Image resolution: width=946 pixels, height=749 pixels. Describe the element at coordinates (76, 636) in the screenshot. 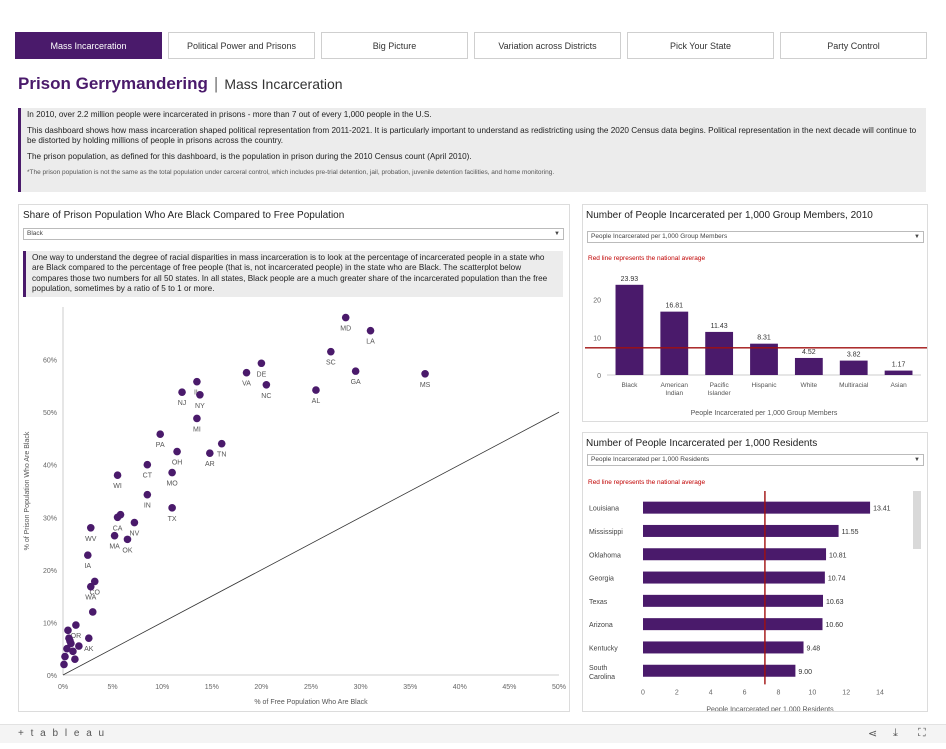

I see `point-label: OR` at that location.